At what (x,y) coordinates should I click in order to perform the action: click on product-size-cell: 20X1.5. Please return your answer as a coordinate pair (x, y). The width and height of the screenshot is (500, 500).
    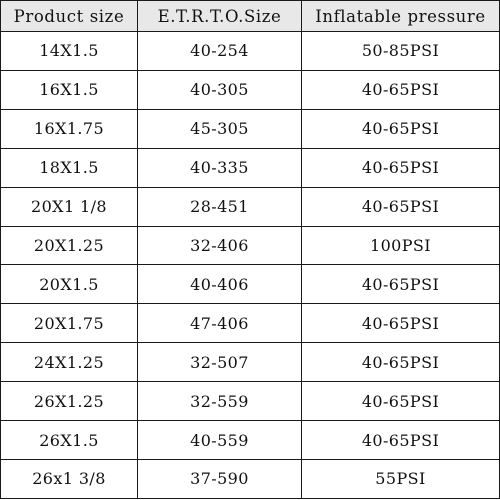
    Looking at the image, I should click on (69, 284).